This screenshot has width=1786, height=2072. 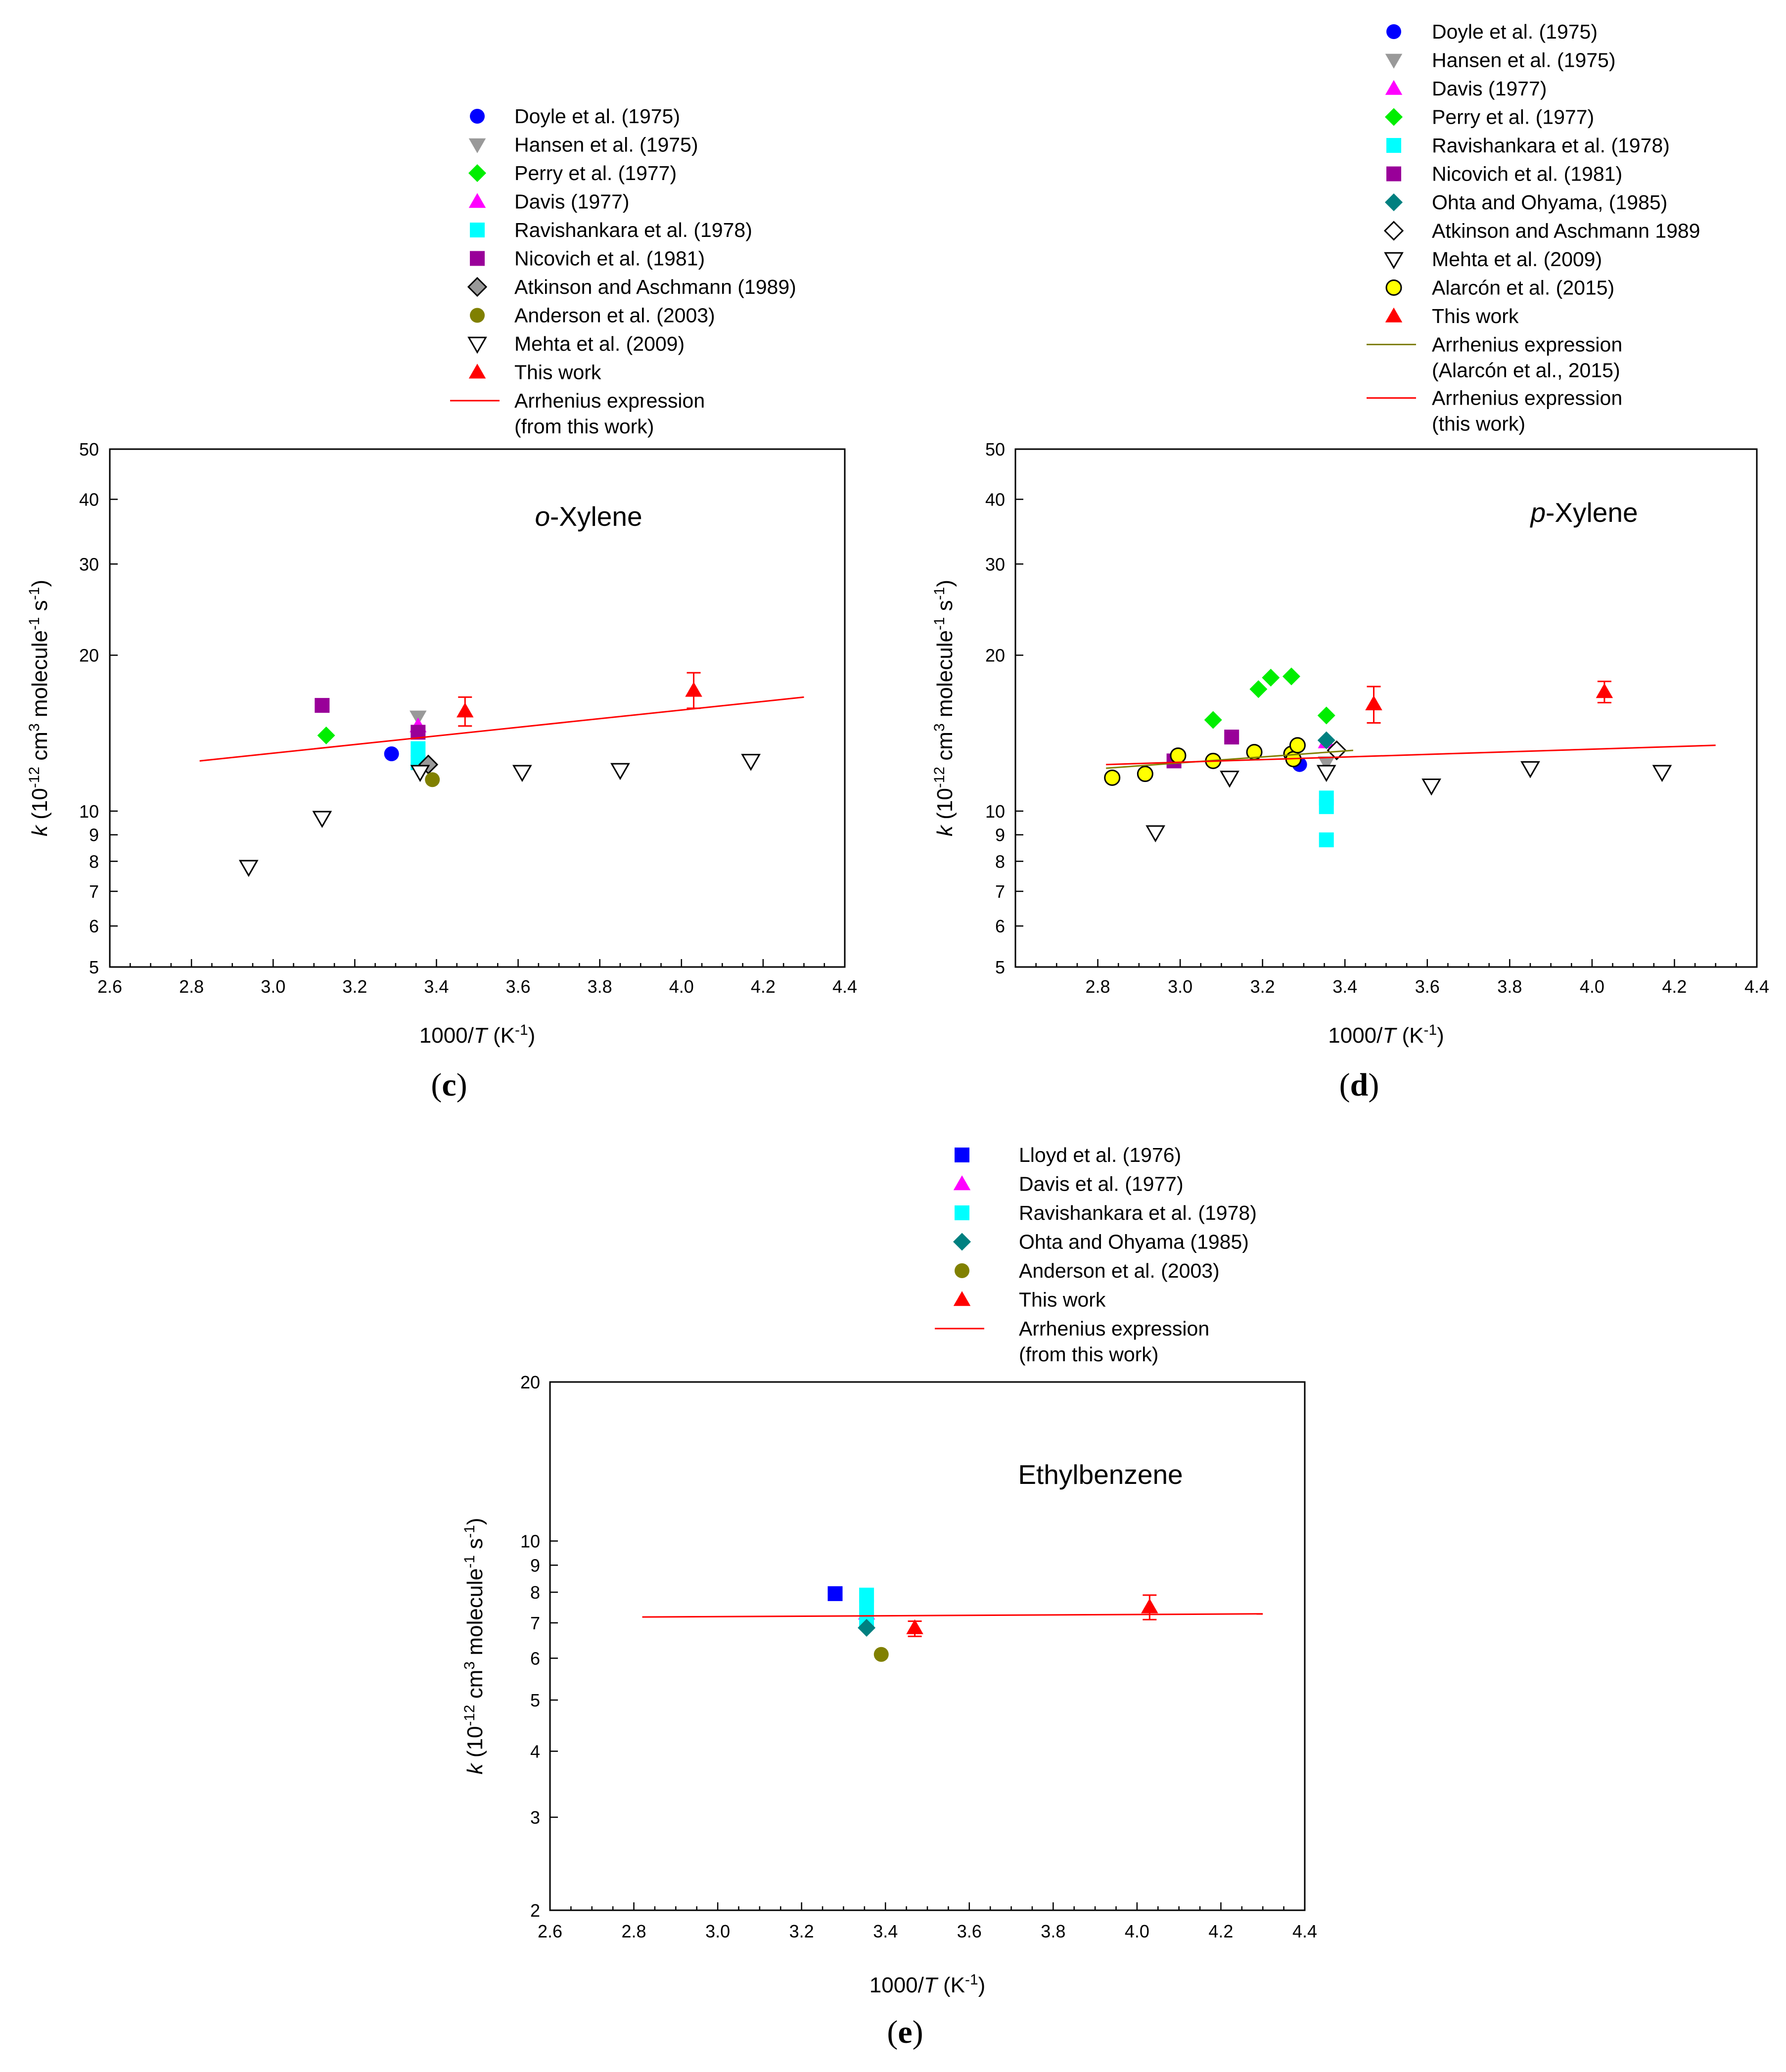 I want to click on x-tick-label: 3.0, so click(x=1180, y=987).